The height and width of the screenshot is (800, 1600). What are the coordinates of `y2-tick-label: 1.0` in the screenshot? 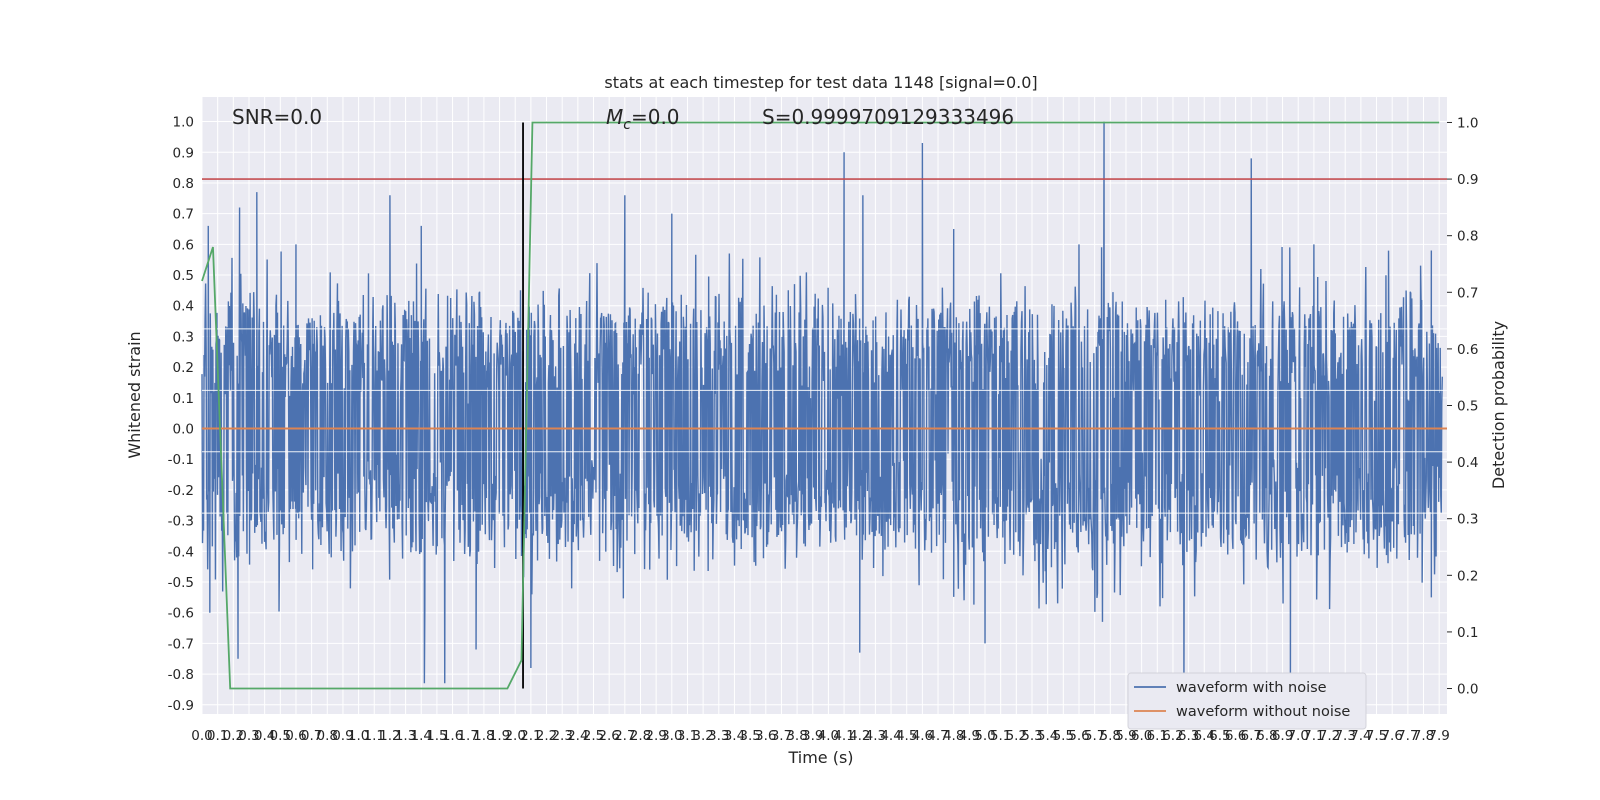 It's located at (1467, 123).